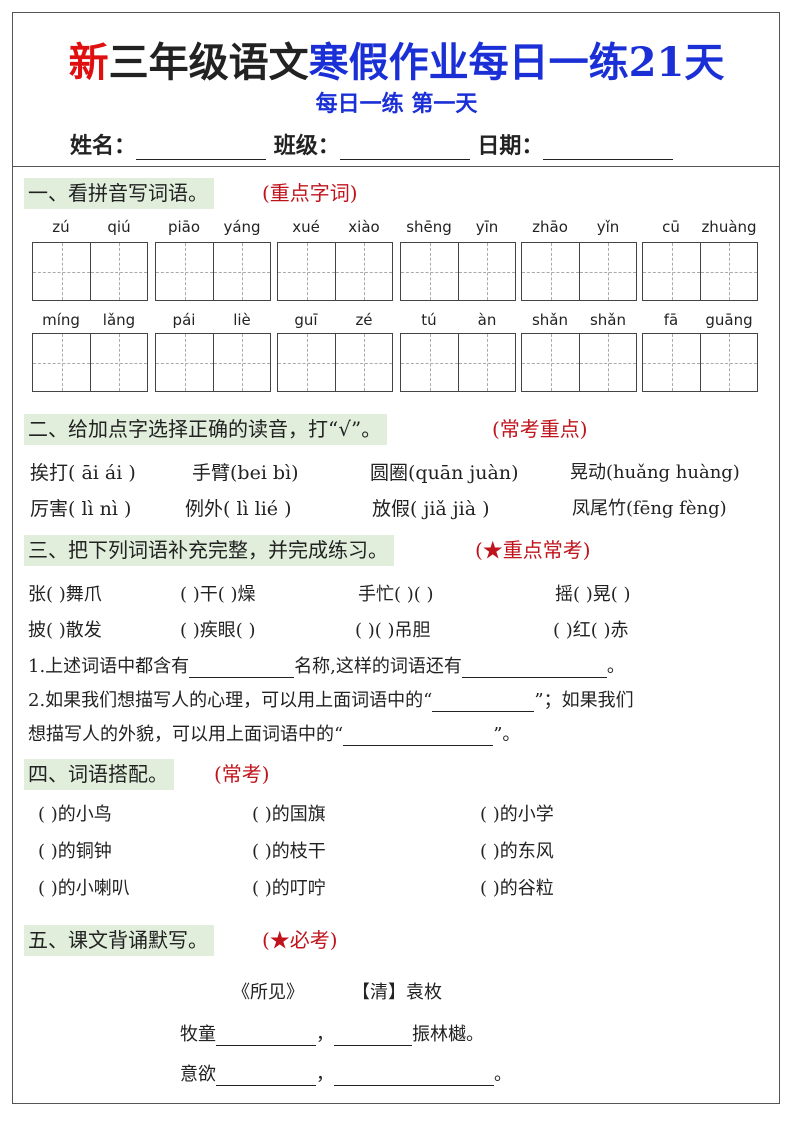  Describe the element at coordinates (431, 509) in the screenshot. I see `reading-item: 放假( jiǎ jià )` at that location.